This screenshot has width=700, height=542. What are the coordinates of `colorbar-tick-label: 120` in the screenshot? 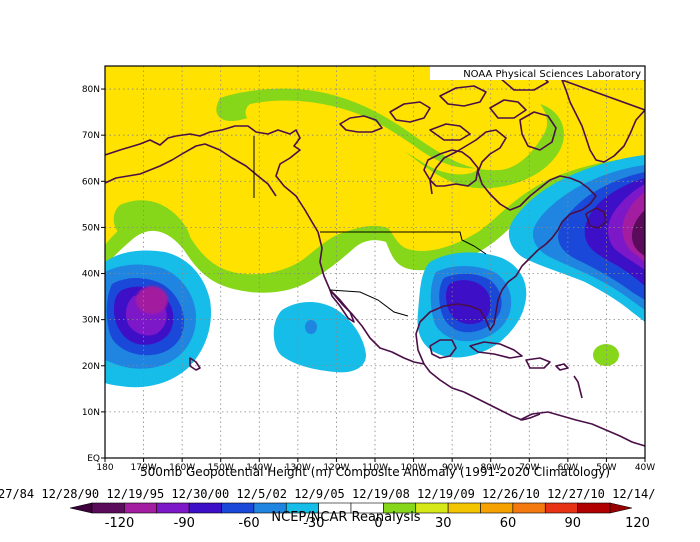 It's located at (637, 523).